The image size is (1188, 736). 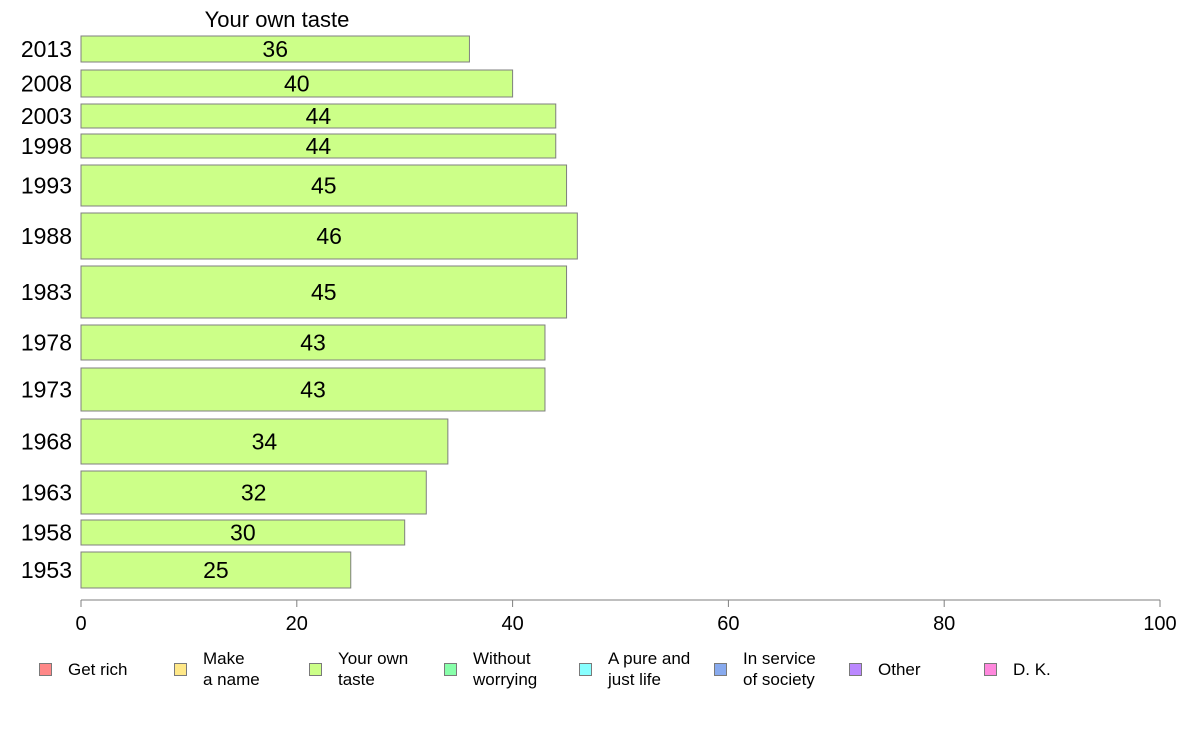 I want to click on category-label-2013: 2013, so click(x=46, y=49).